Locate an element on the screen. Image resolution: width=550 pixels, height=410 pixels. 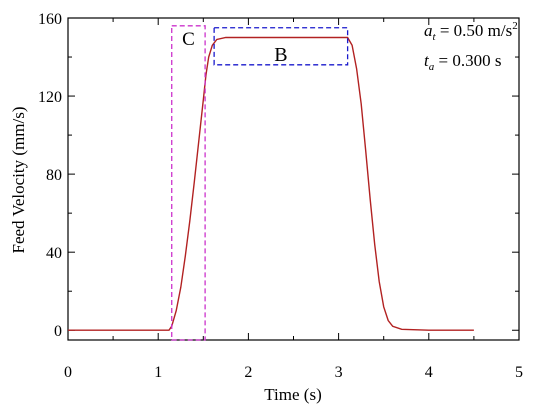
x-tick-label: 5 is located at coordinates (519, 372).